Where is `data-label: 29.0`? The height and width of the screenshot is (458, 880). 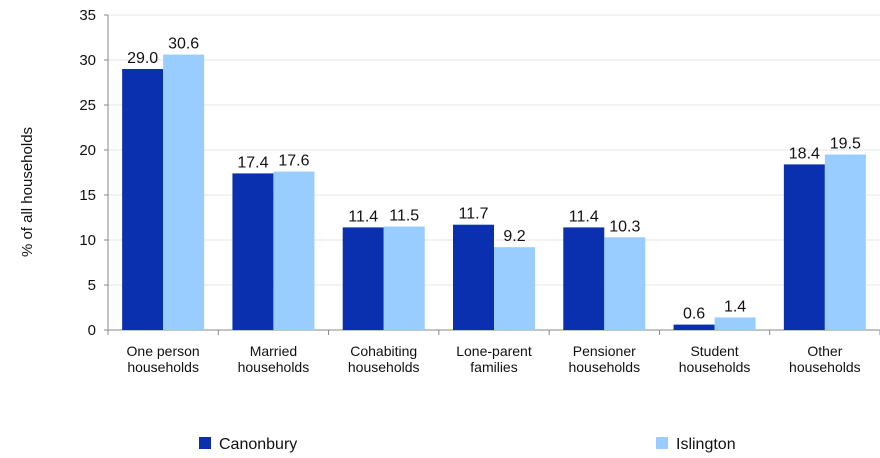 data-label: 29.0 is located at coordinates (142, 58).